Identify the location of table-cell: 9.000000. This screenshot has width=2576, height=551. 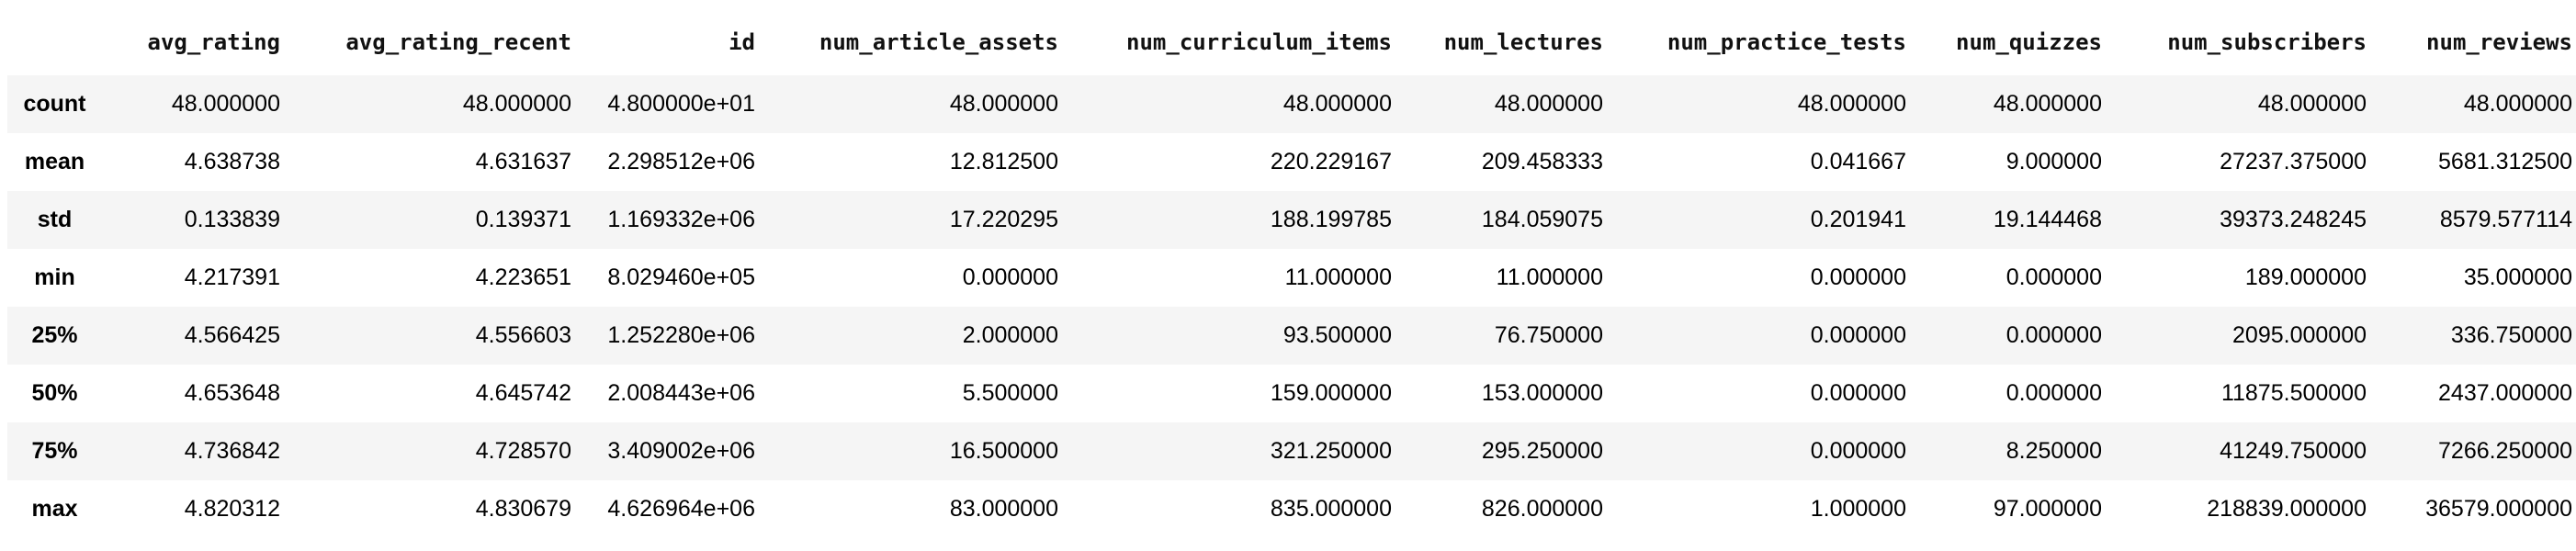
(2053, 161).